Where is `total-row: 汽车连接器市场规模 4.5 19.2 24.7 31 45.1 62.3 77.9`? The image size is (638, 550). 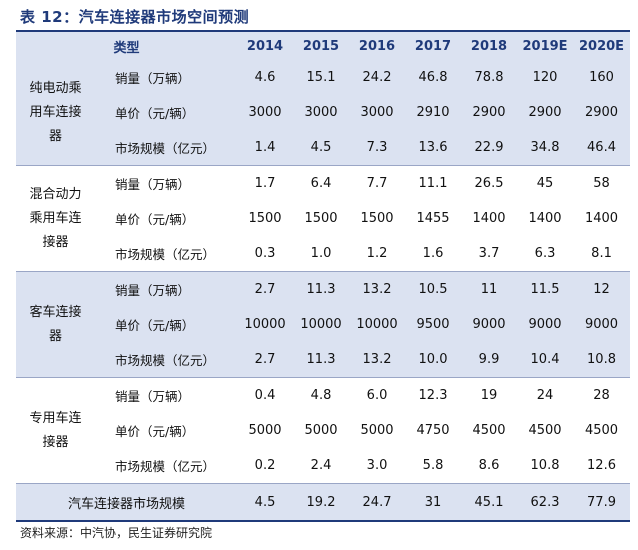
total-row: 汽车连接器市场规模 4.5 19.2 24.7 31 45.1 62.3 77.9 is located at coordinates (323, 502).